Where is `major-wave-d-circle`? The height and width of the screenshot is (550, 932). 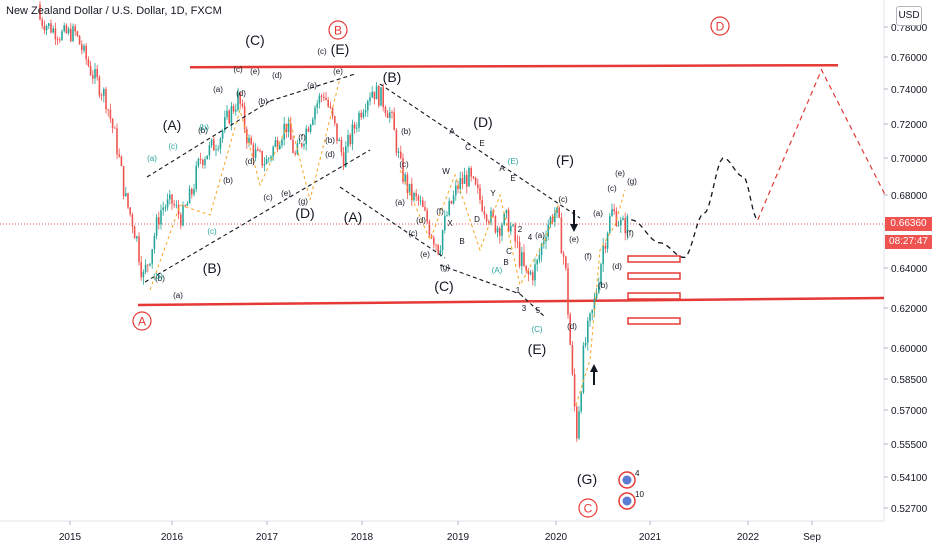
major-wave-d-circle is located at coordinates (720, 26).